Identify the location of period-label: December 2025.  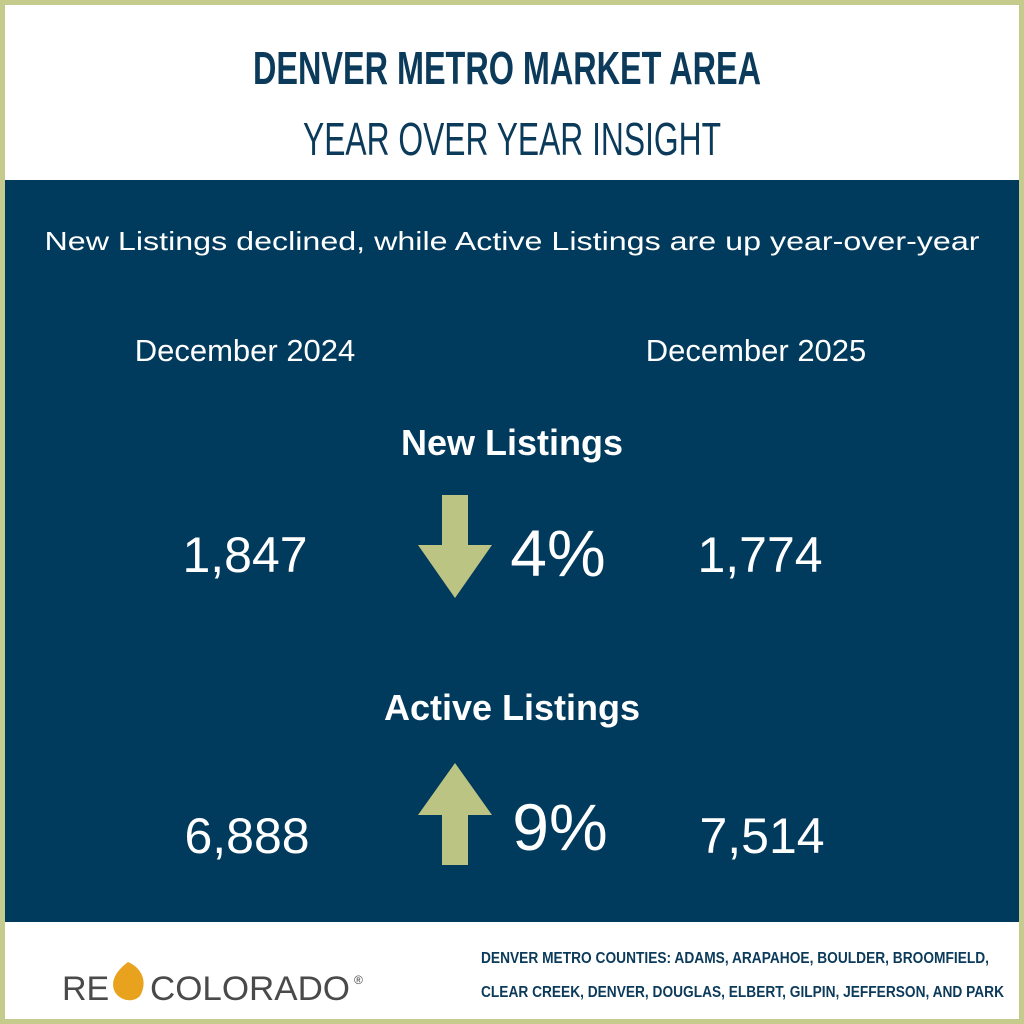
(756, 350).